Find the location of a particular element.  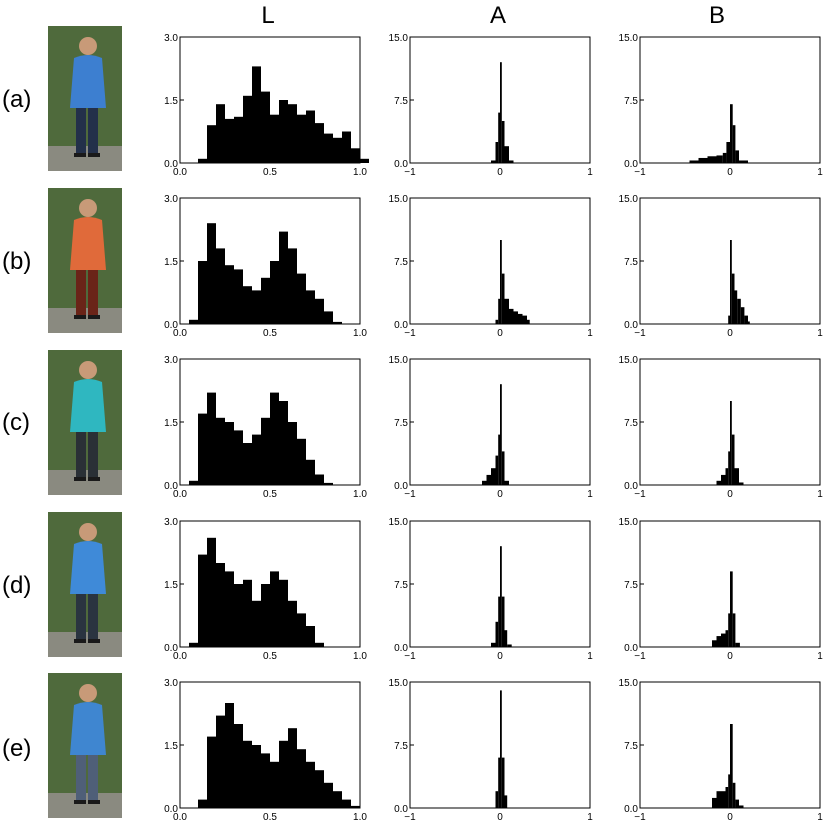

histogram-a-d: 0.0 7.5 15.0 −1 0 1 is located at coordinates (491, 589).